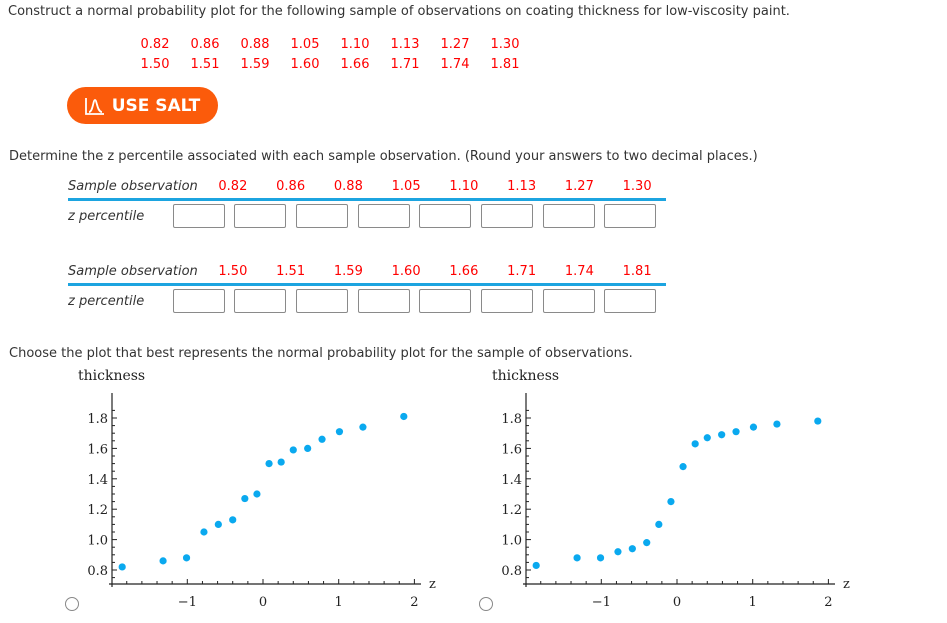 This screenshot has height=623, width=947. I want to click on normal-probability-plot-option-a: −1 0 1 2 0.8 1.0 1.2 1.4 1.6 1.8 z, so click(261, 501).